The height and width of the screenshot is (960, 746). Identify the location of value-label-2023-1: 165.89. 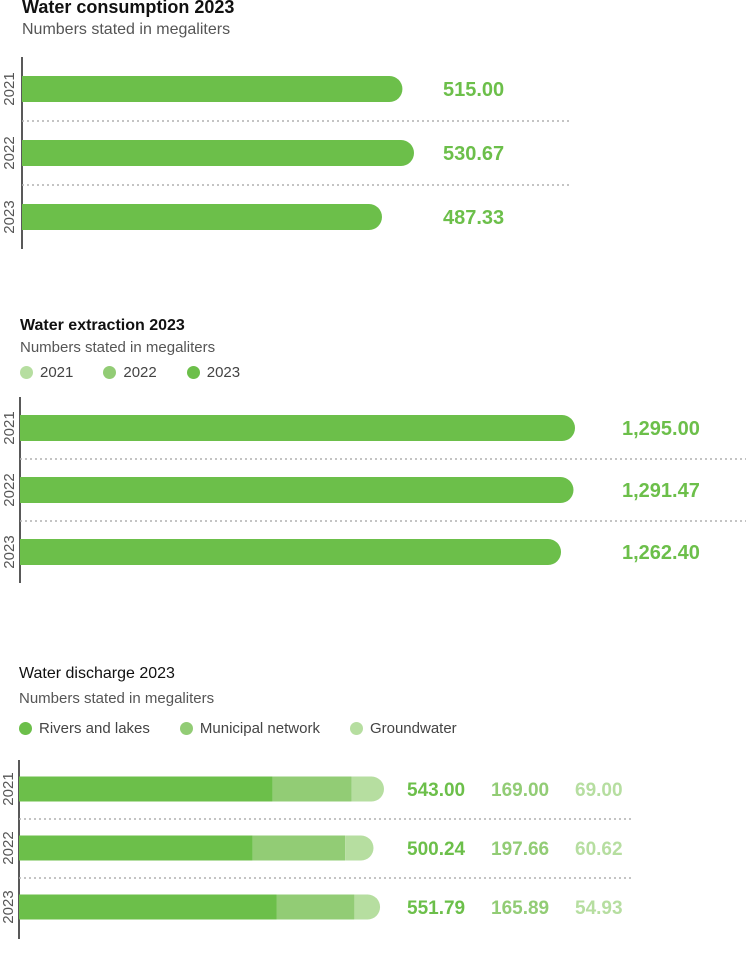
(520, 908).